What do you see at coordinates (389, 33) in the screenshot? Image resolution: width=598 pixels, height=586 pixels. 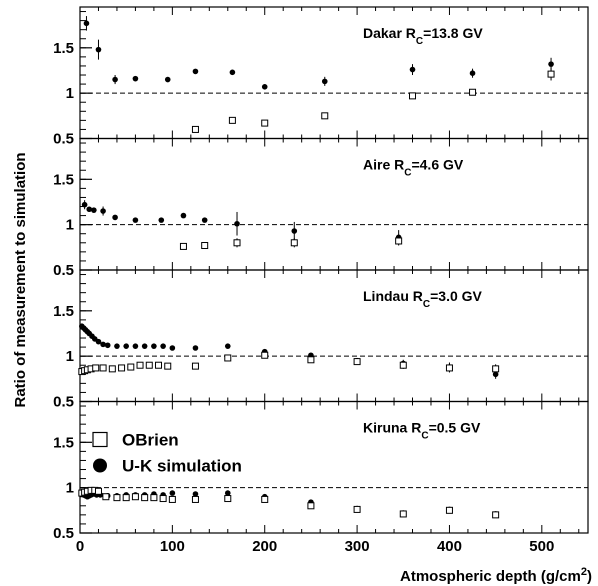 I see `panel-label-station: Dakar R` at bounding box center [389, 33].